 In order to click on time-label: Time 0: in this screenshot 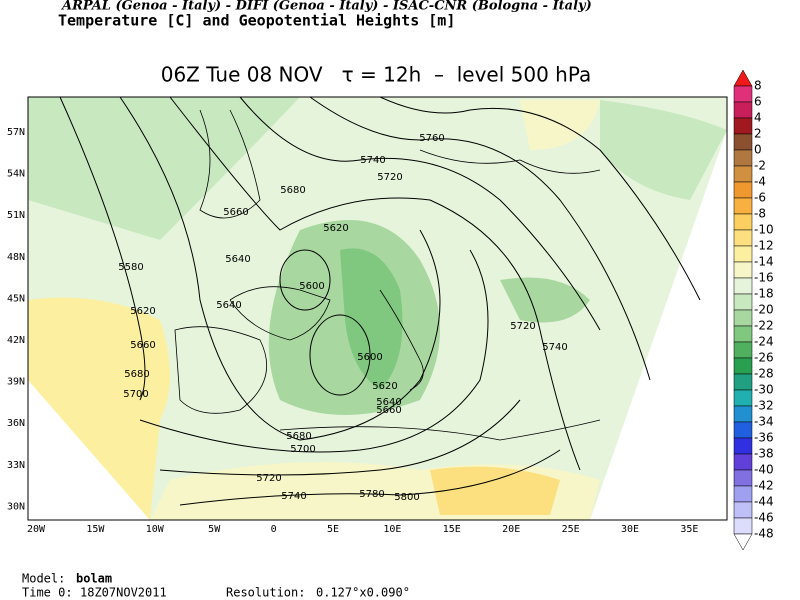, I will do `click(47, 593)`.